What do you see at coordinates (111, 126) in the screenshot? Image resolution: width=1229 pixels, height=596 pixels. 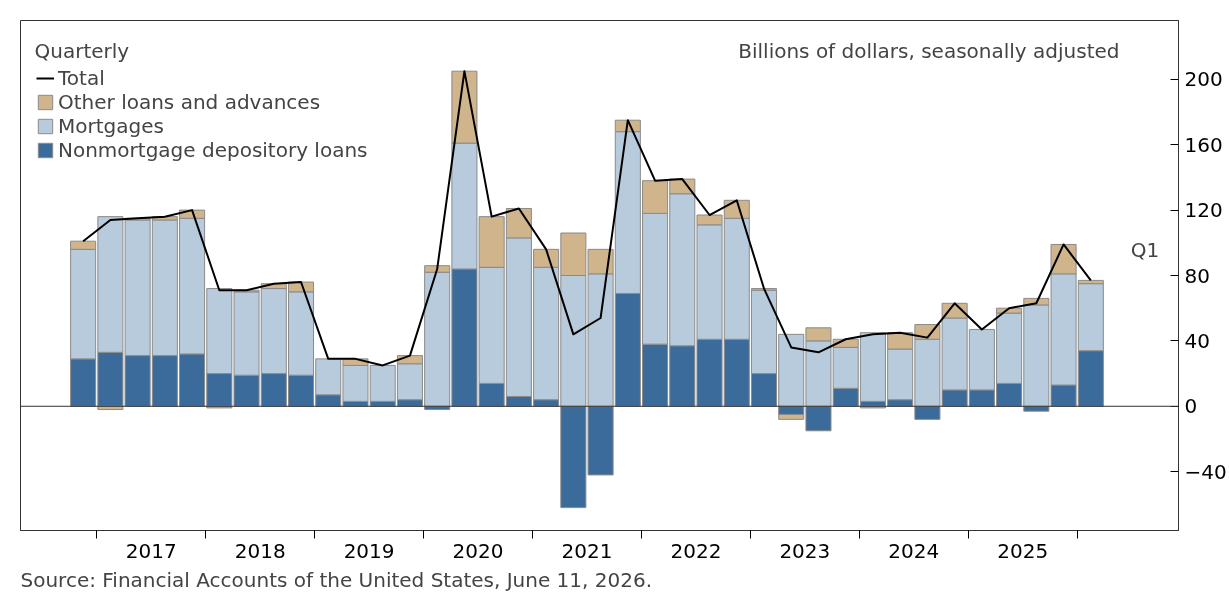 I see `legend-label: Mortgages` at bounding box center [111, 126].